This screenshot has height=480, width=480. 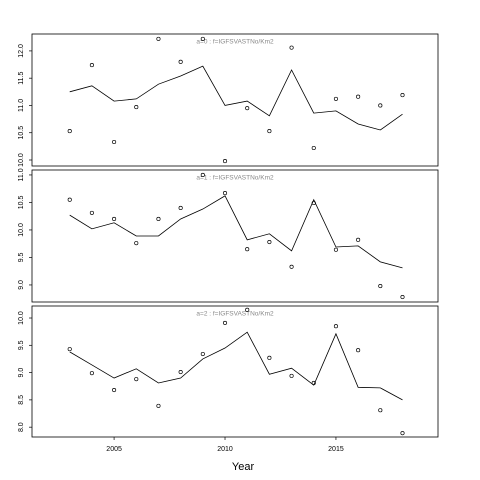 What do you see at coordinates (21, 78) in the screenshot?
I see `y-tick-label: 11.5` at bounding box center [21, 78].